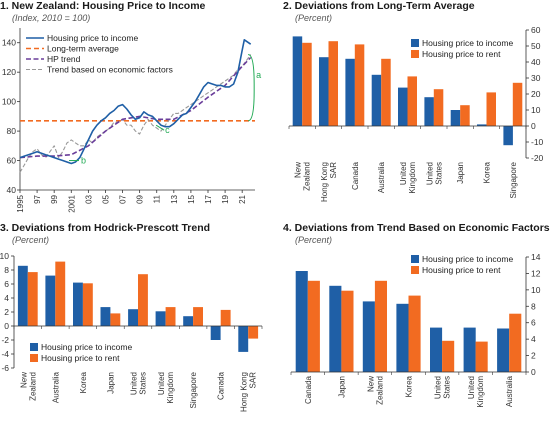  What do you see at coordinates (12, 190) in the screenshot?
I see `y-tick-label: 40` at bounding box center [12, 190].